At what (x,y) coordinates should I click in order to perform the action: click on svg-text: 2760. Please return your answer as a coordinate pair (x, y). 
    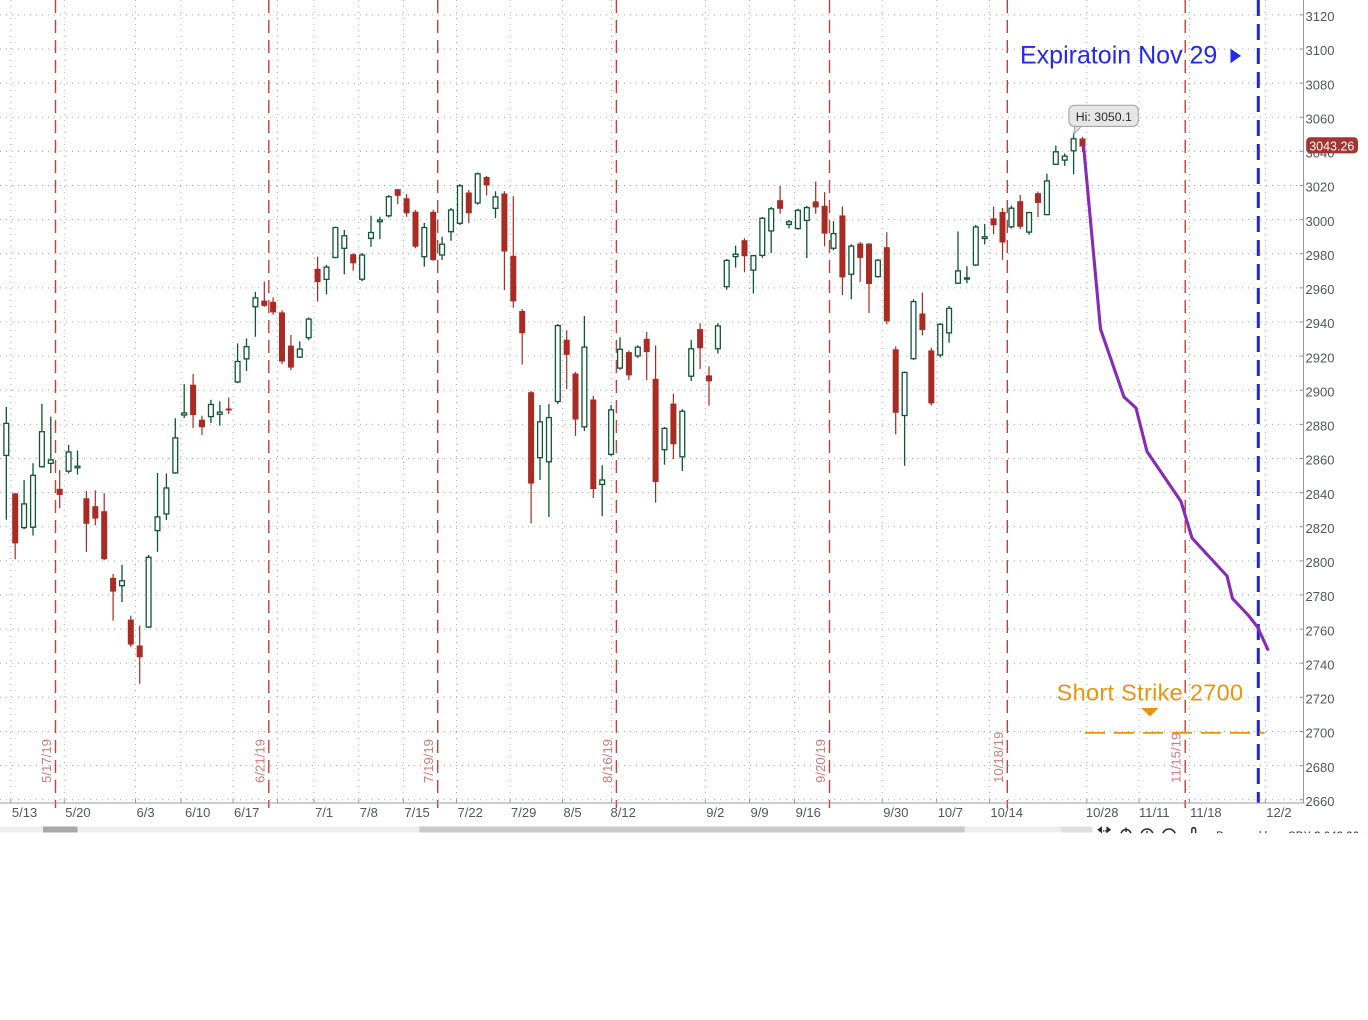
    Looking at the image, I should click on (1320, 630).